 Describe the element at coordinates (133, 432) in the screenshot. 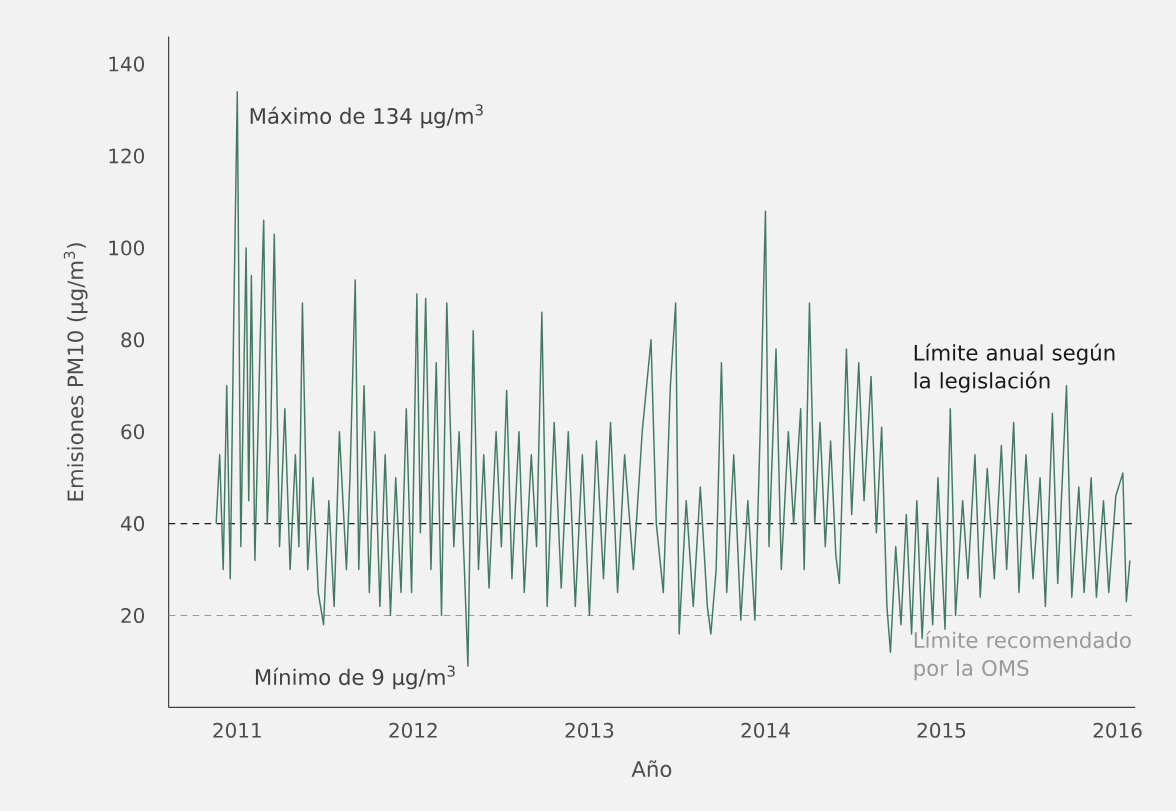

I see `y-tick-label: 60` at that location.